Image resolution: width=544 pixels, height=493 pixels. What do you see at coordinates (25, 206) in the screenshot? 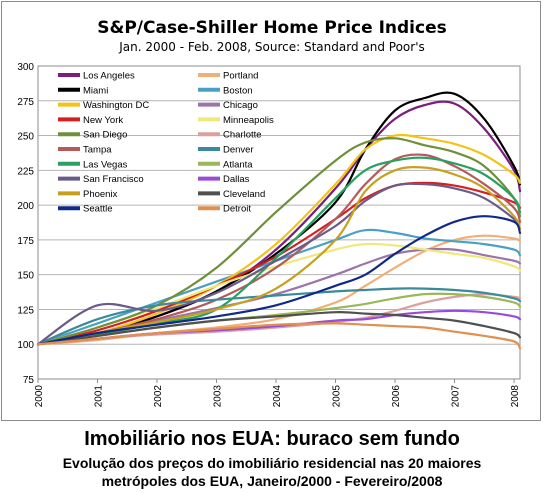
I see `y-tick-label: 200` at bounding box center [25, 206].